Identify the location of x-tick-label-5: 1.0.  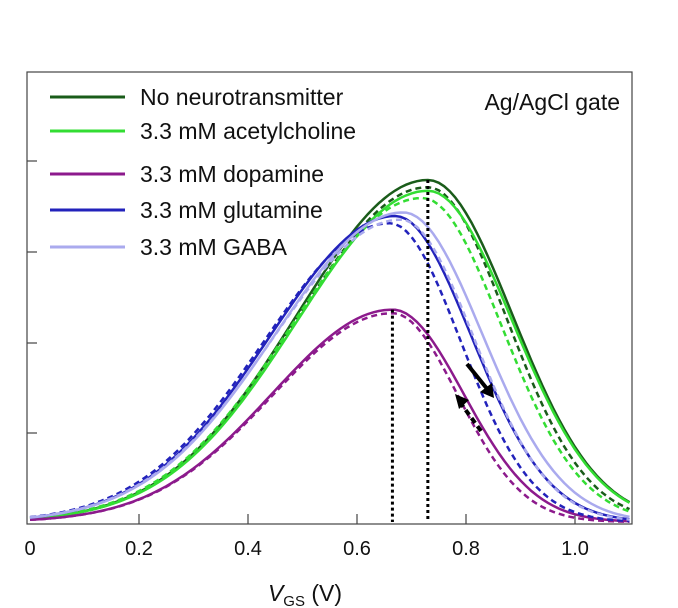
(575, 549).